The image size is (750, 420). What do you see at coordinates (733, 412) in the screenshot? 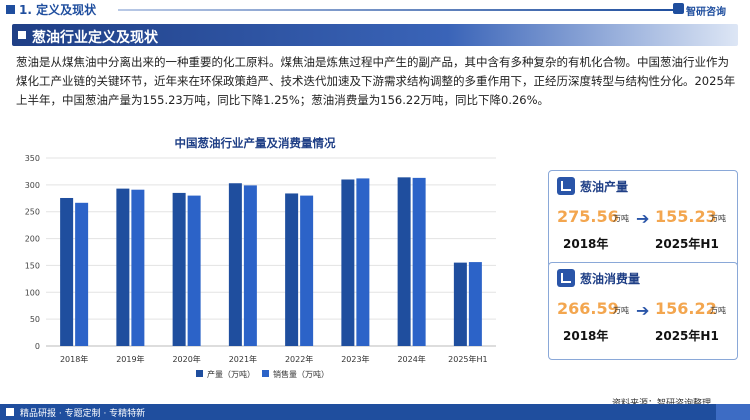
I see `footer-page-tab` at bounding box center [733, 412].